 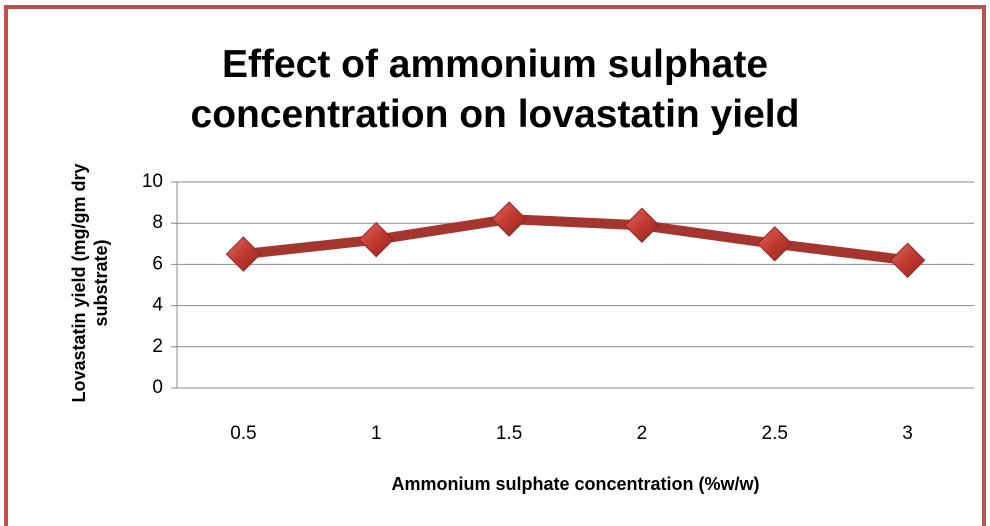 I want to click on x-tick-label: 2.5, so click(x=775, y=433).